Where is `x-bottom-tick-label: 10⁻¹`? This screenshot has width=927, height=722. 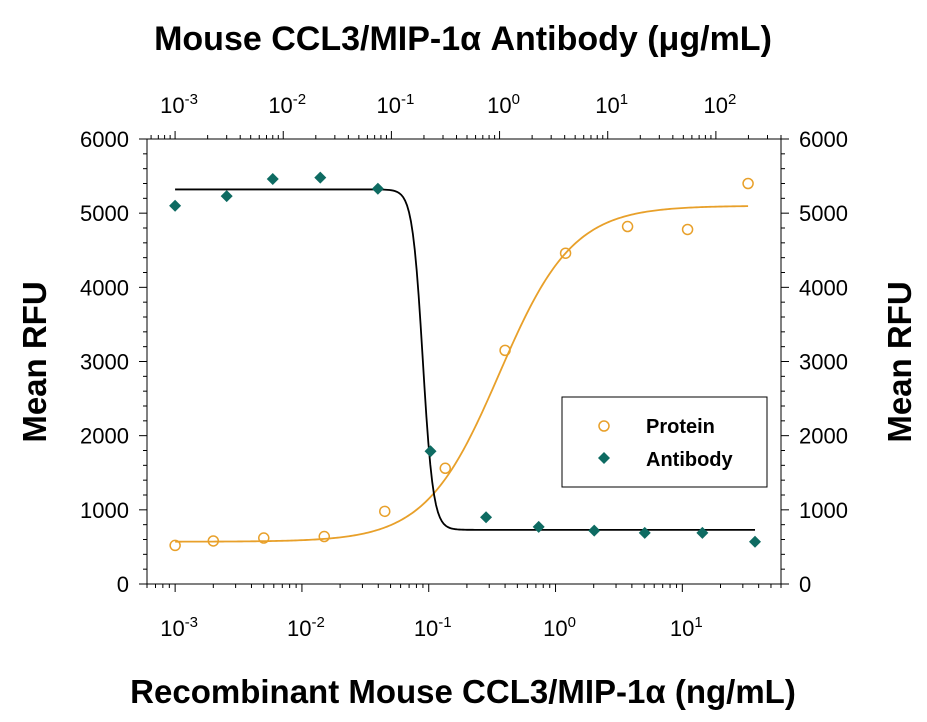 x-bottom-tick-label: 10⁻¹ is located at coordinates (433, 627).